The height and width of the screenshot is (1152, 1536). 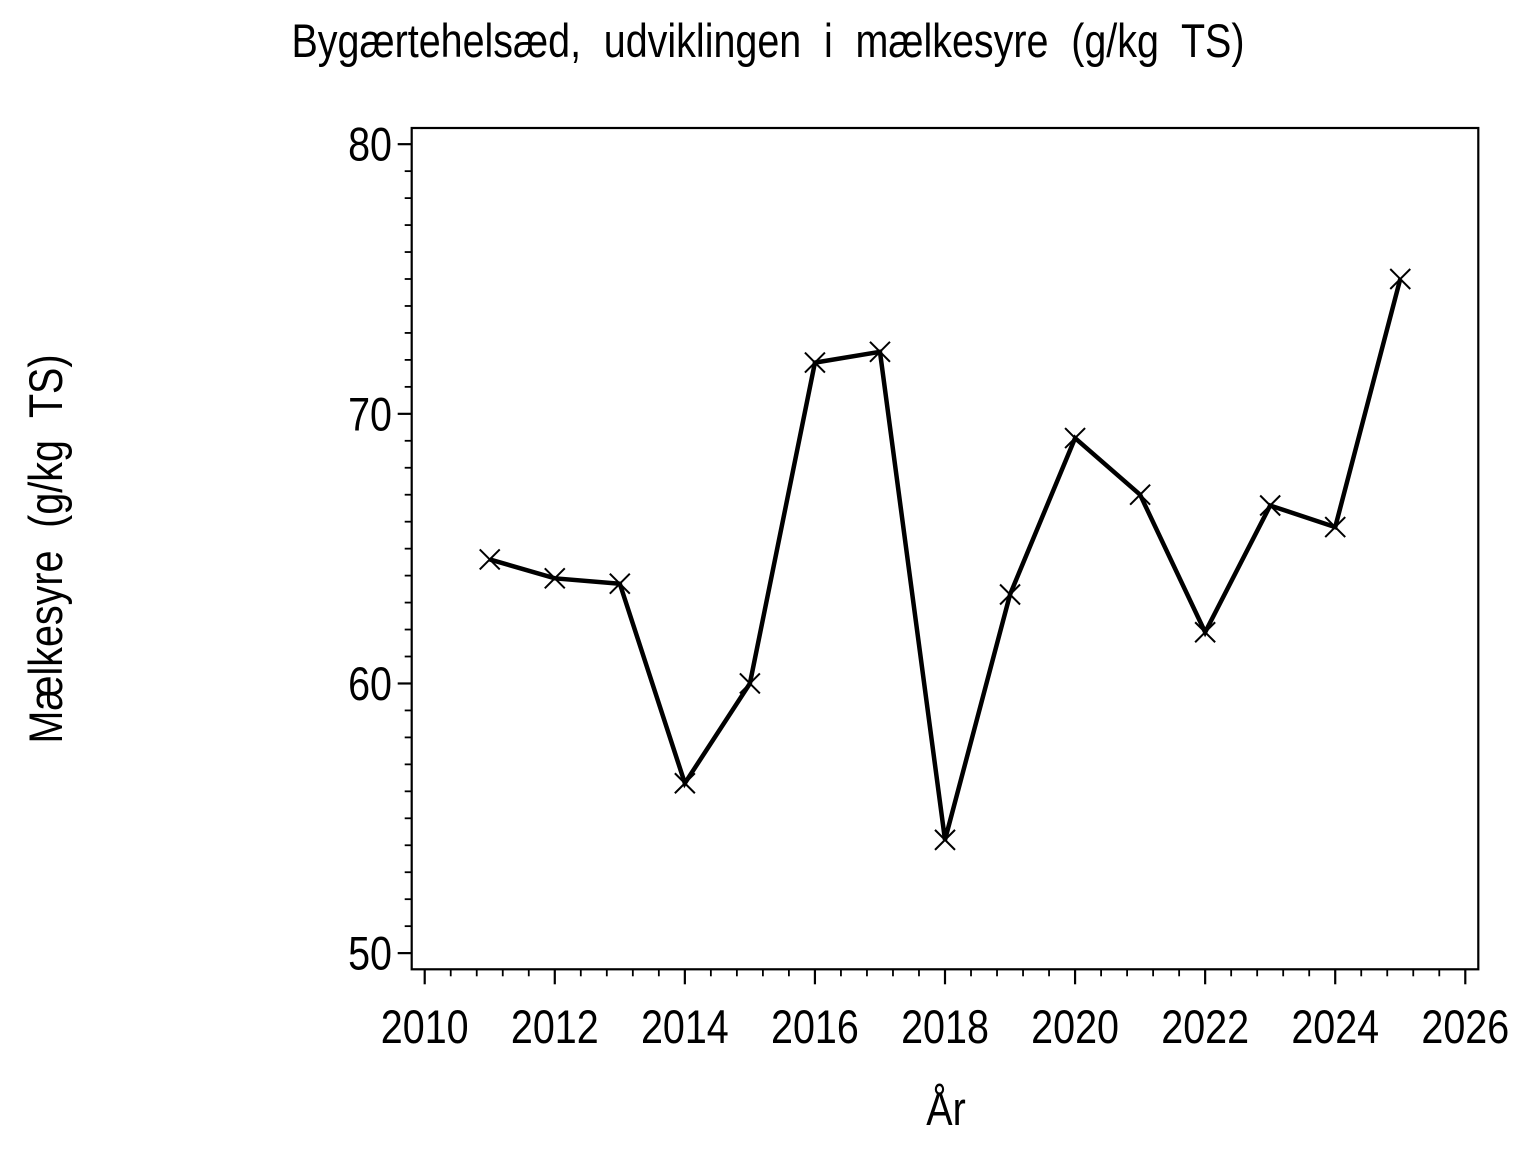 What do you see at coordinates (370, 954) in the screenshot?
I see `y-tick-label: 50` at bounding box center [370, 954].